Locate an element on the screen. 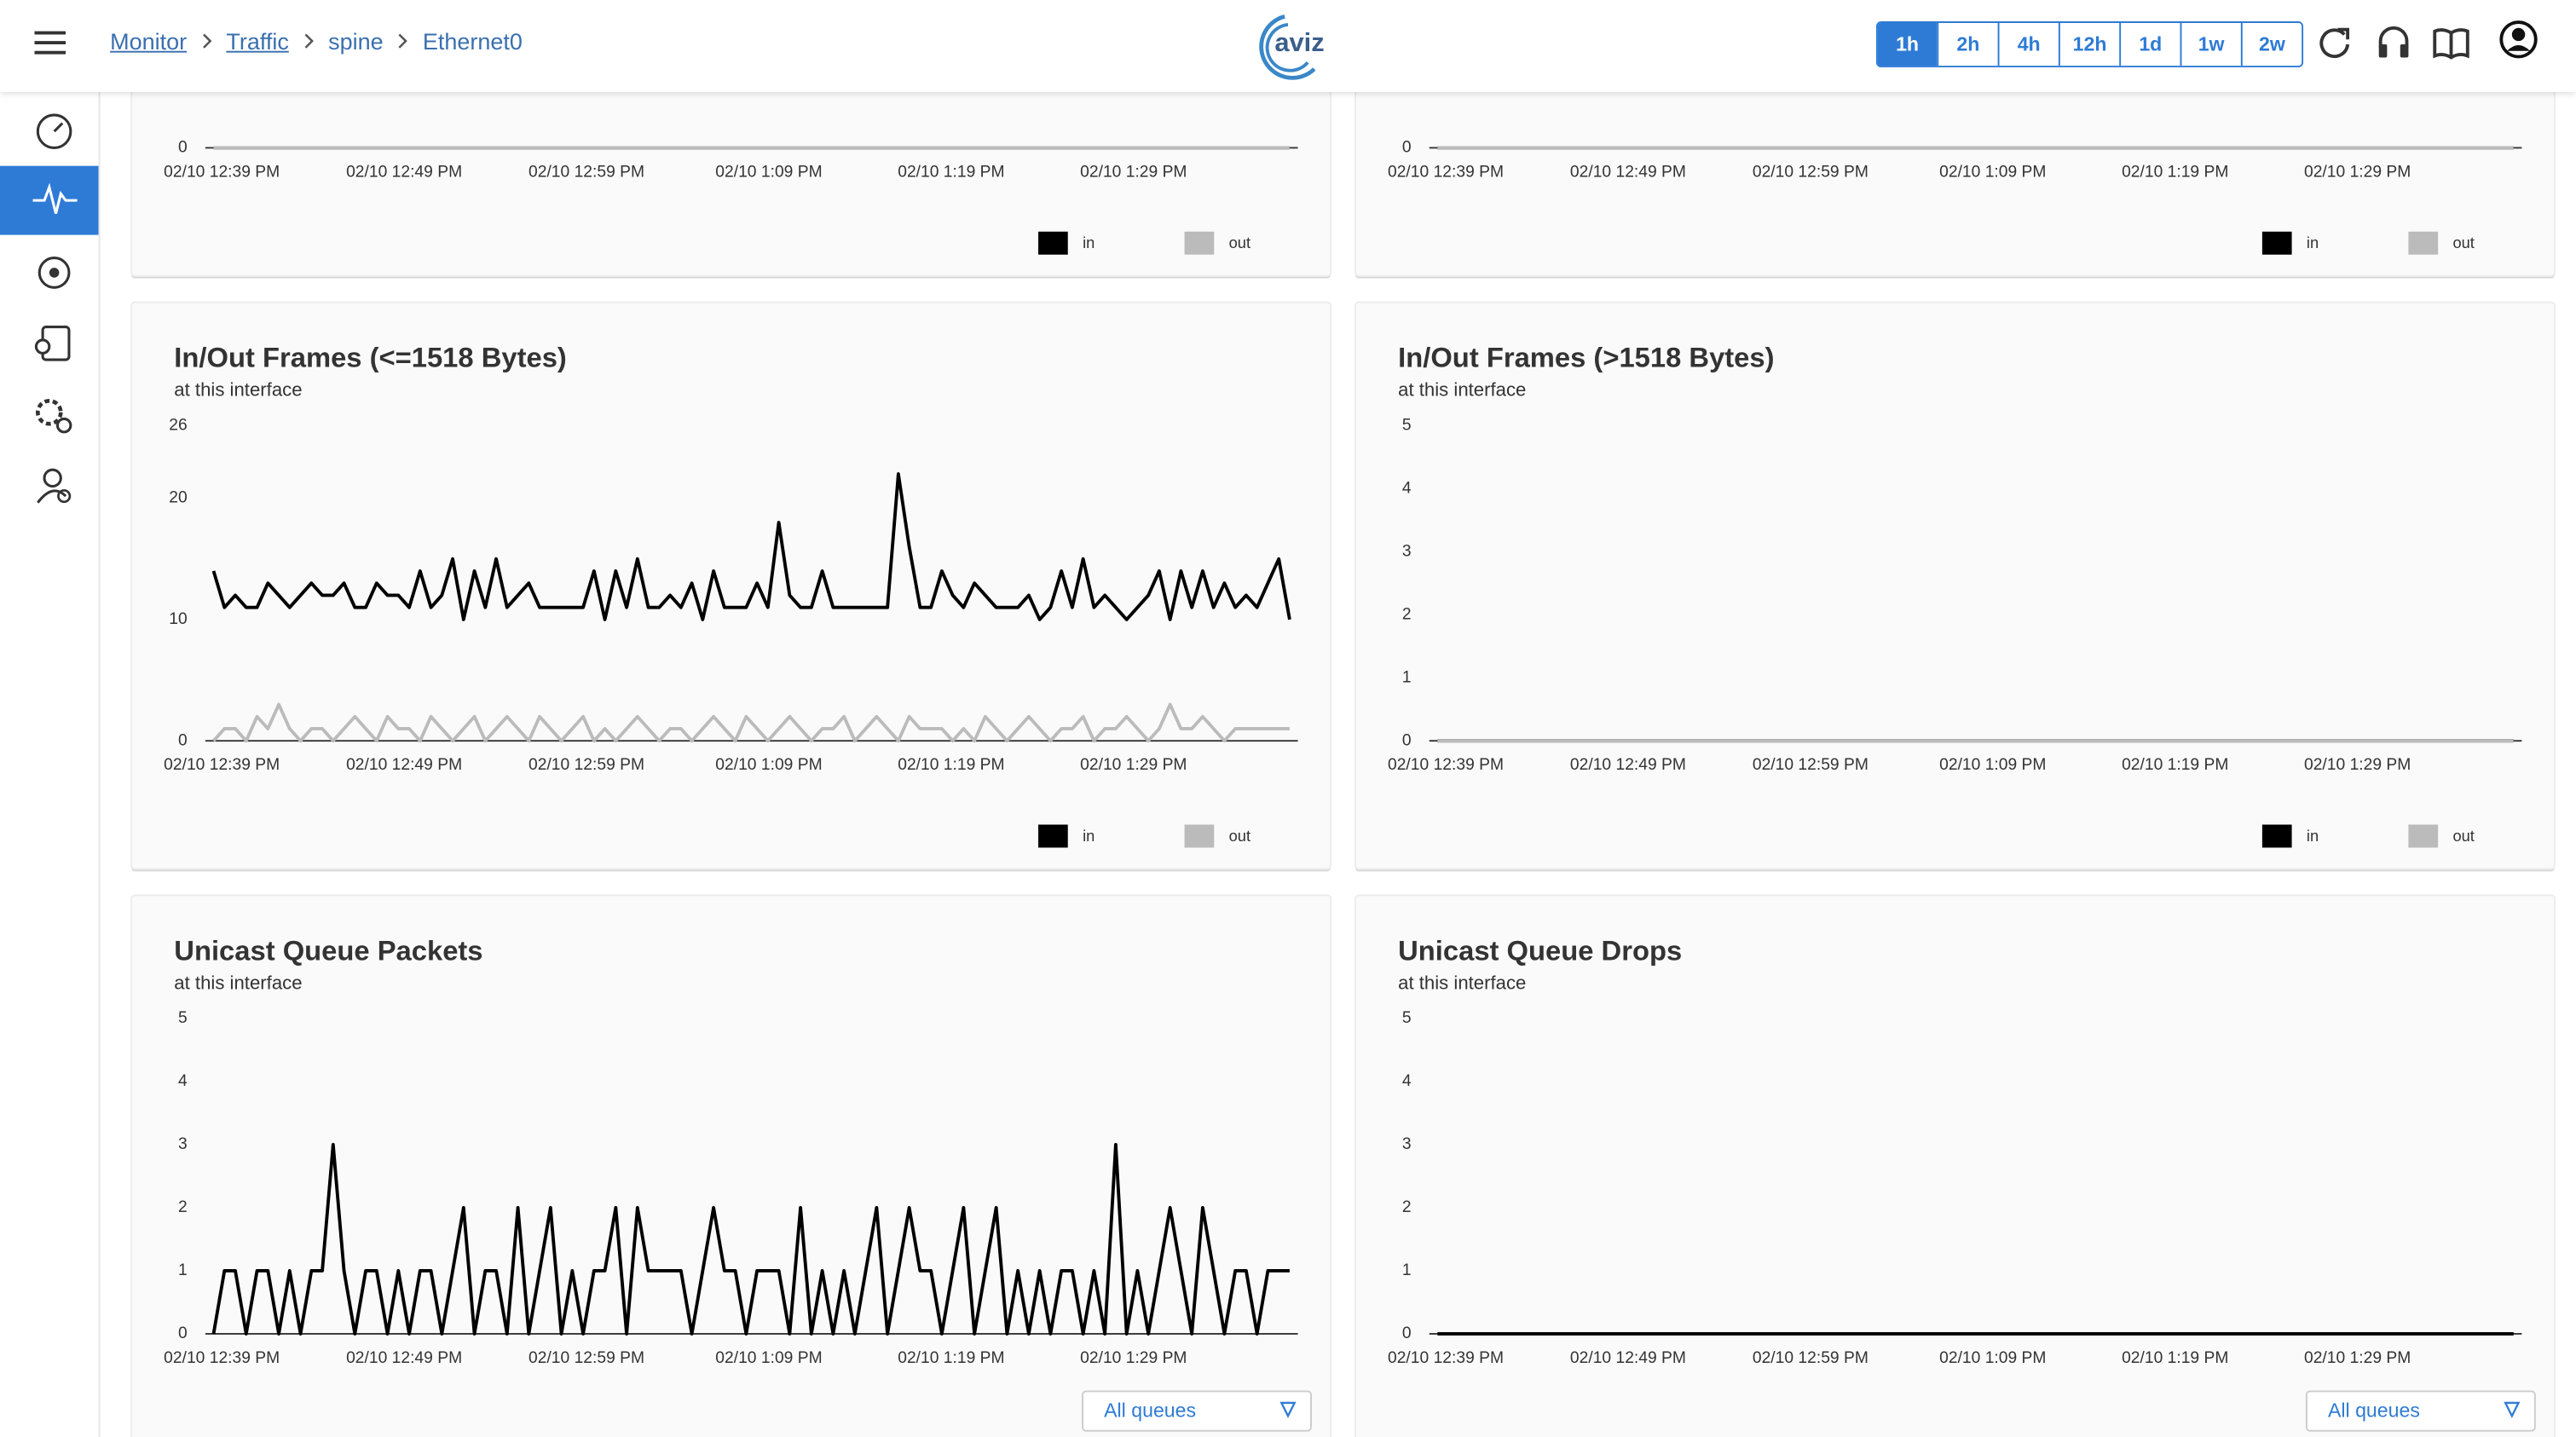 This screenshot has height=1437, width=2576. support-icon is located at coordinates (2393, 43).